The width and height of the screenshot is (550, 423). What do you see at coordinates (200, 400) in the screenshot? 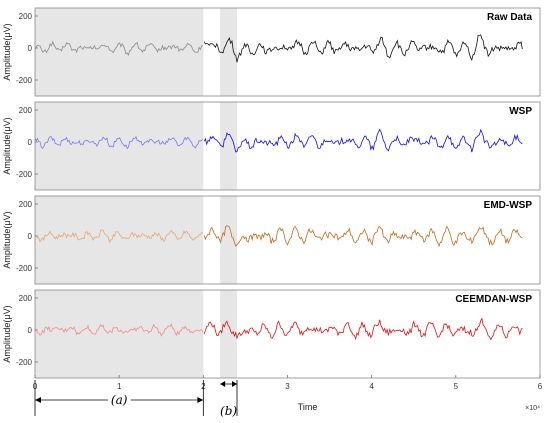
I see `region-a-arrowhead-right` at bounding box center [200, 400].